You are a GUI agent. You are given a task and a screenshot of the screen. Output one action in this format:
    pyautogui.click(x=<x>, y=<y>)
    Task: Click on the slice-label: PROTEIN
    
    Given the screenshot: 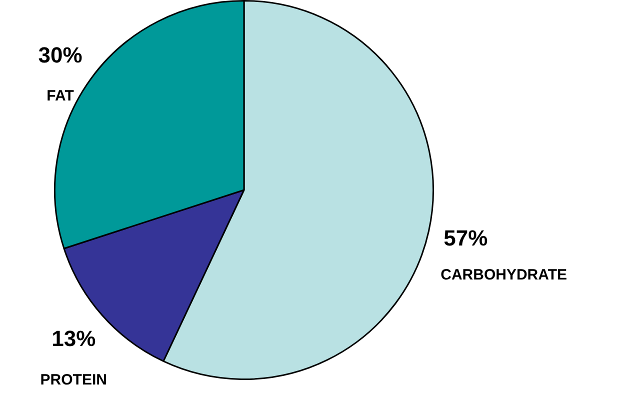 What is the action you would take?
    pyautogui.click(x=73, y=379)
    